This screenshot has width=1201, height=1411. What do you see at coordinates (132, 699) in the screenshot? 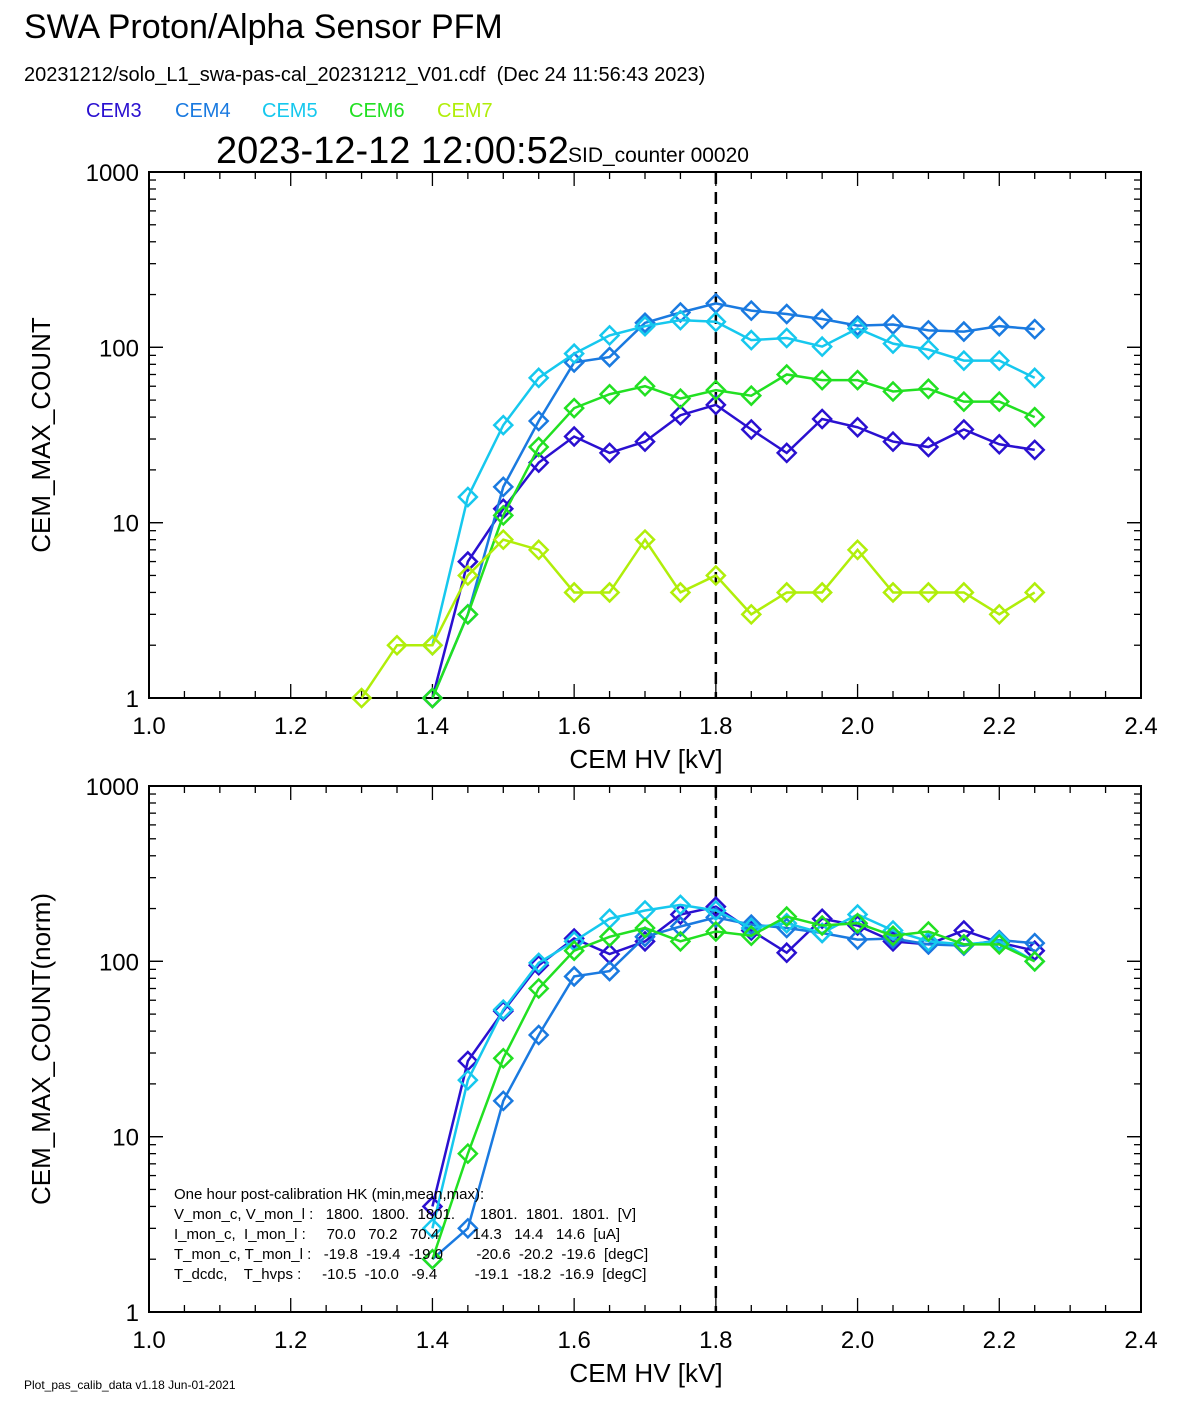
I see `y-tick-label: 1` at bounding box center [132, 699].